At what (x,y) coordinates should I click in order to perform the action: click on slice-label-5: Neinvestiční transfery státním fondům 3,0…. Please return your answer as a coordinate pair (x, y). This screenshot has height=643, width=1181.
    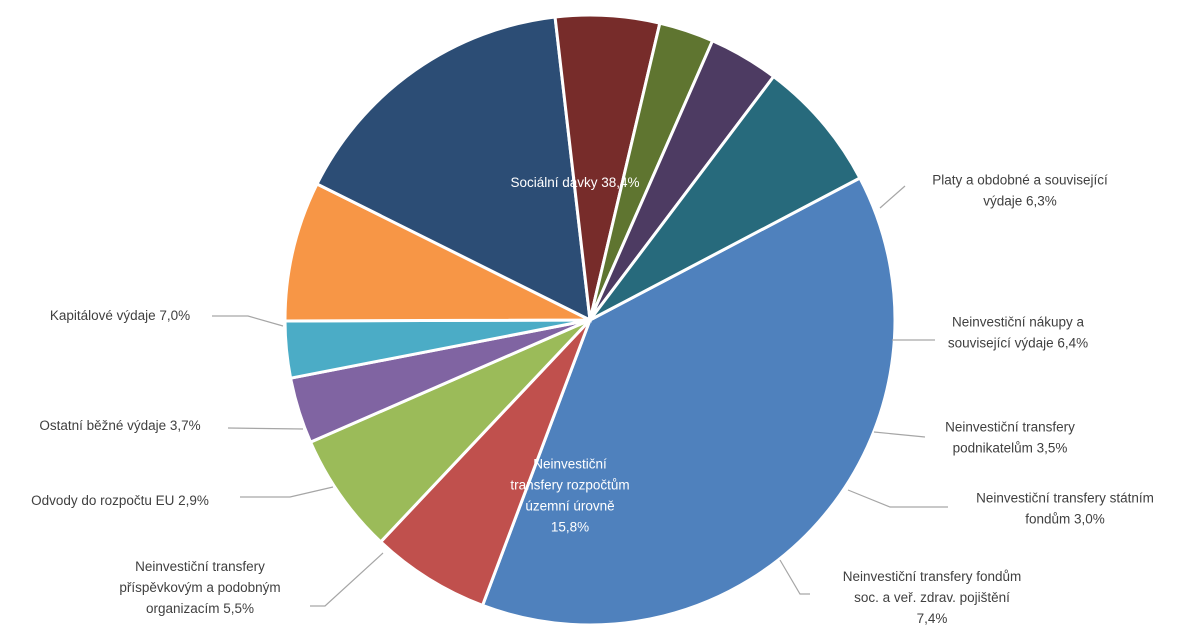
    Looking at the image, I should click on (1065, 509).